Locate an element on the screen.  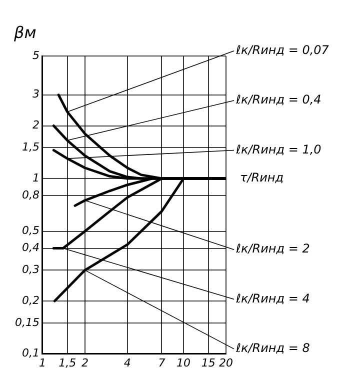
x-tick-label: 15 is located at coordinates (208, 363).